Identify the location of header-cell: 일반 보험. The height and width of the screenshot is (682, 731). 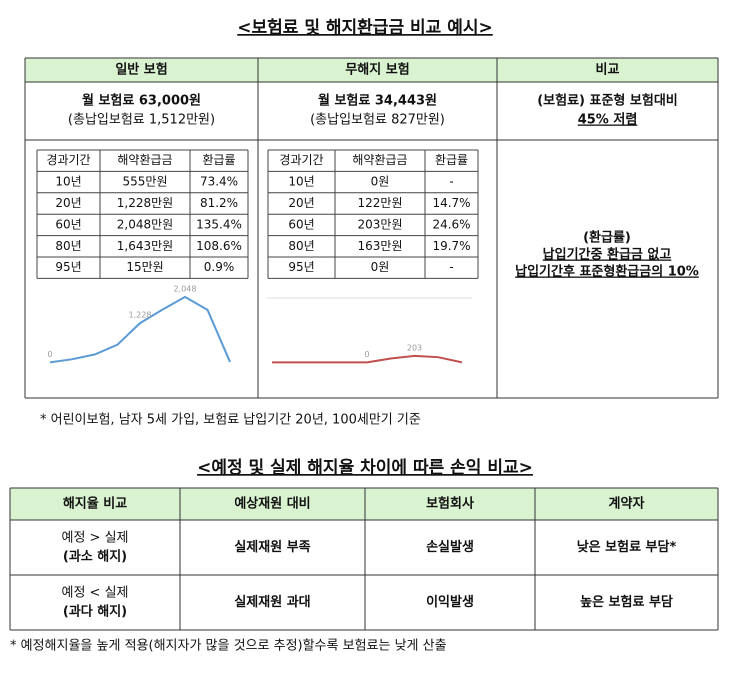
(141, 70).